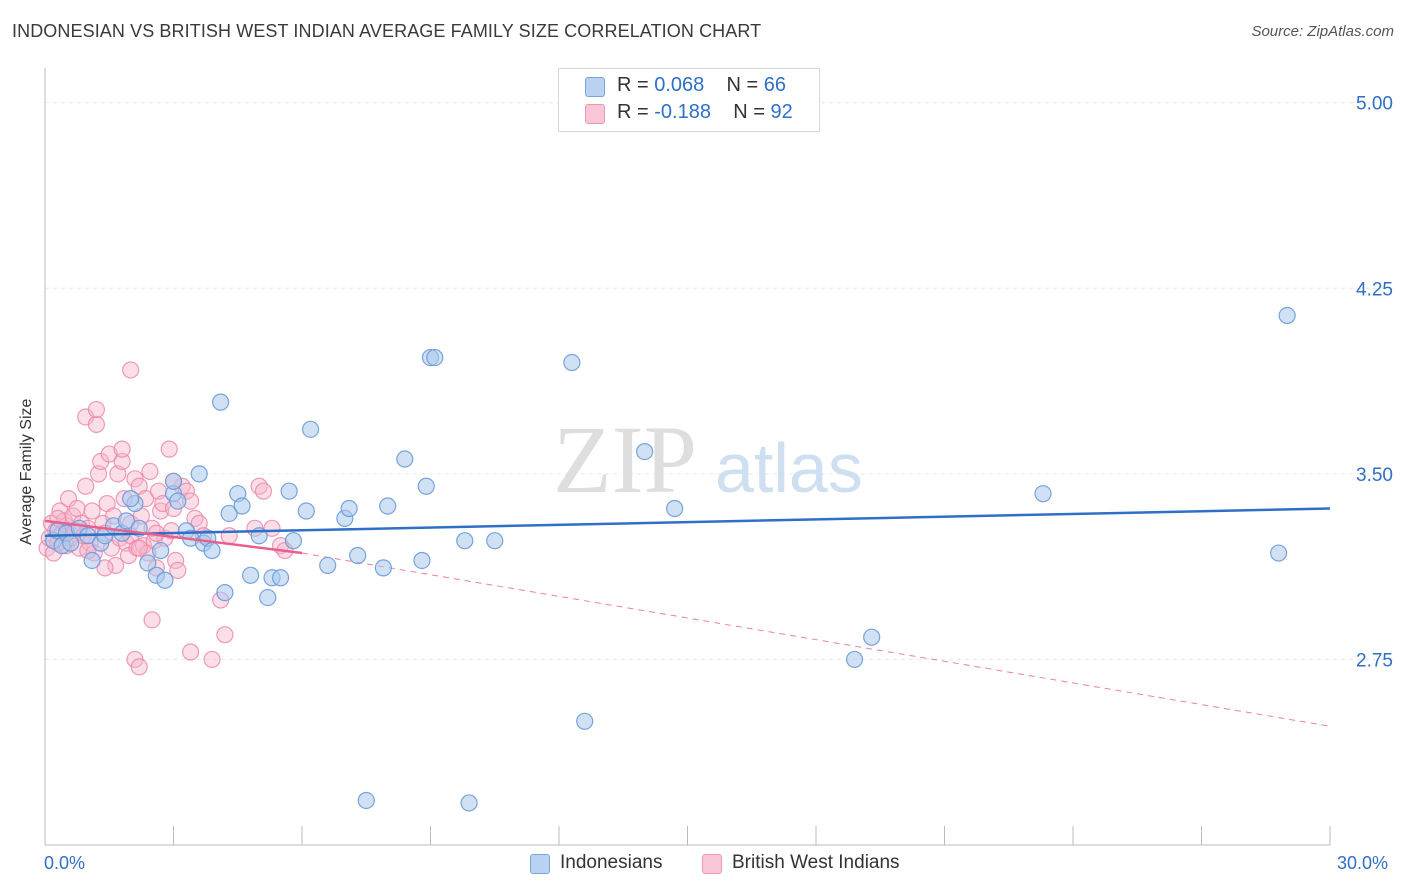 The width and height of the screenshot is (1406, 892). What do you see at coordinates (712, 864) in the screenshot?
I see `bottom-legend-swatch-pink` at bounding box center [712, 864].